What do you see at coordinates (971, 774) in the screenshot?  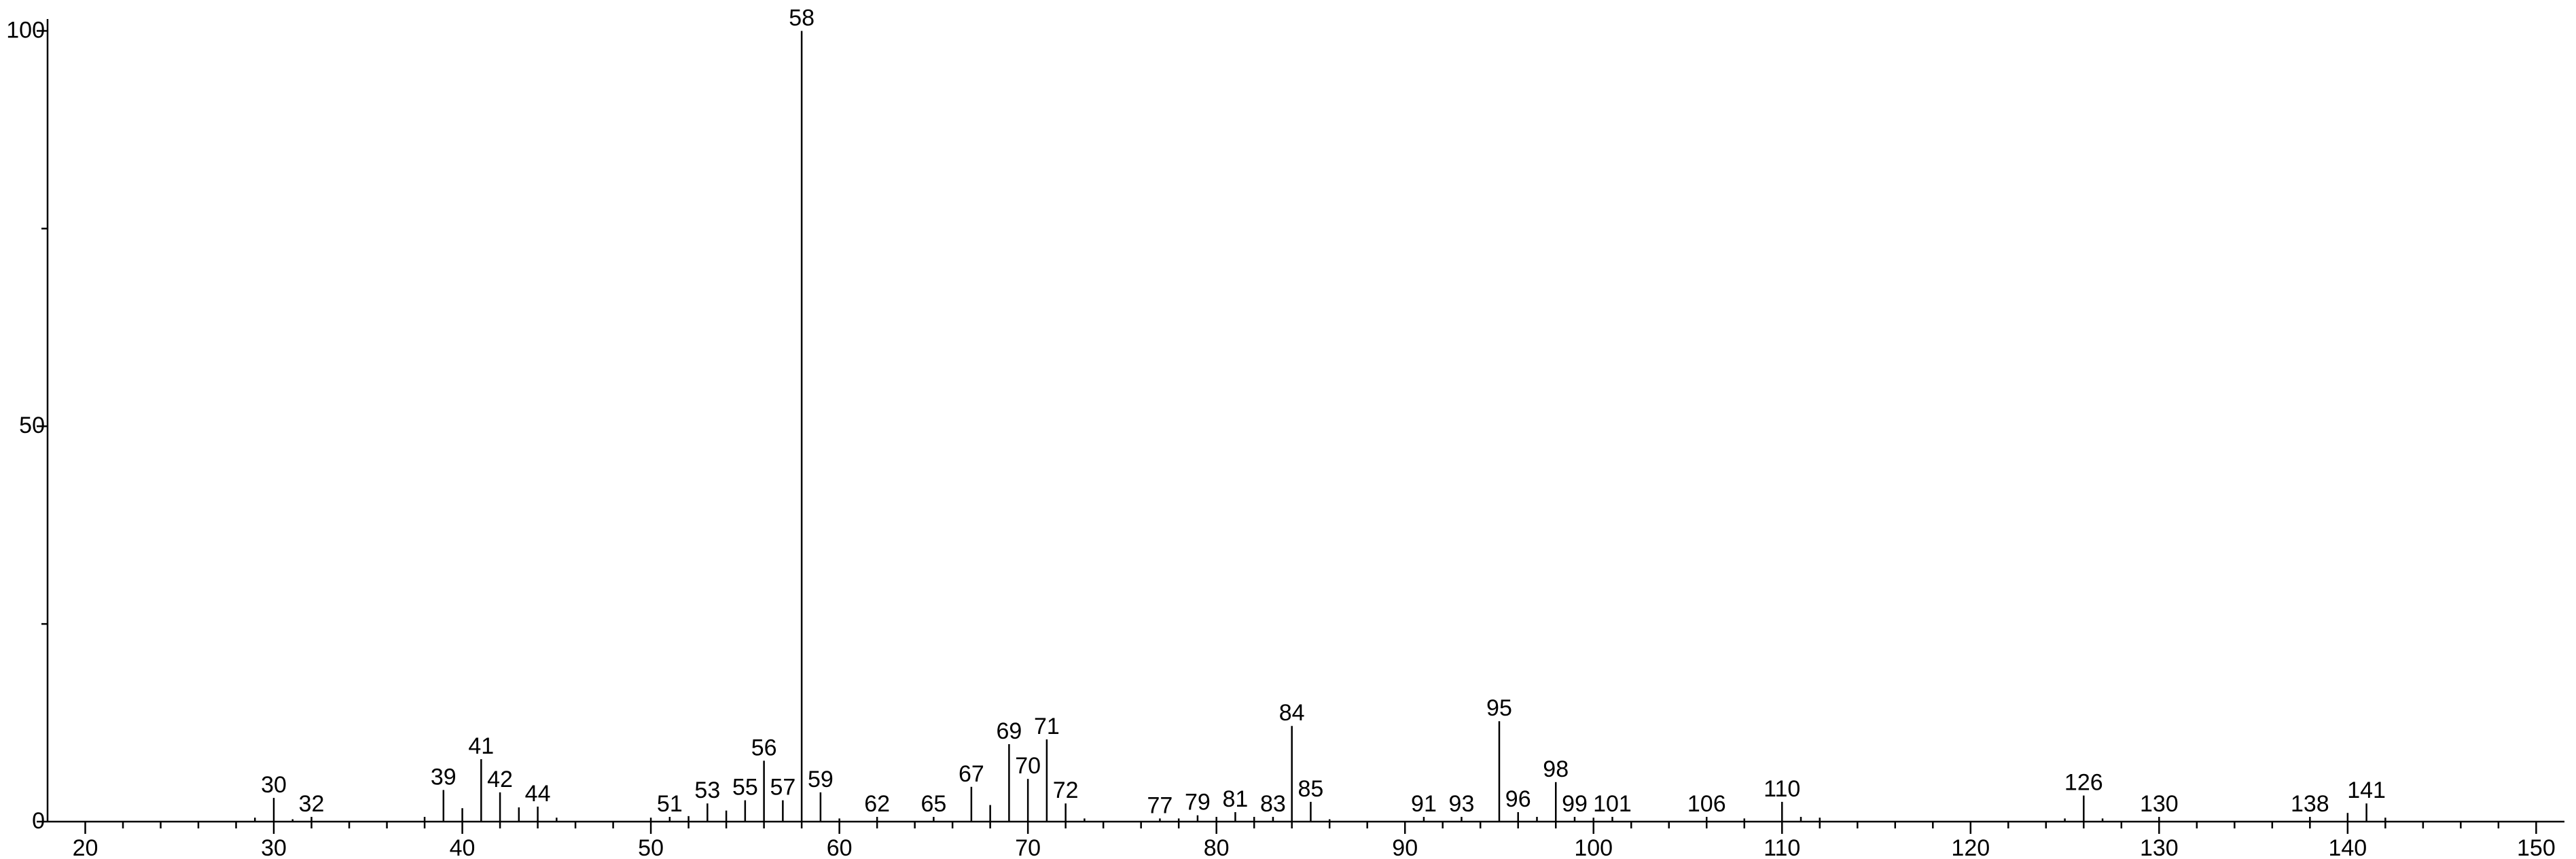 I see `peak-label: 67` at bounding box center [971, 774].